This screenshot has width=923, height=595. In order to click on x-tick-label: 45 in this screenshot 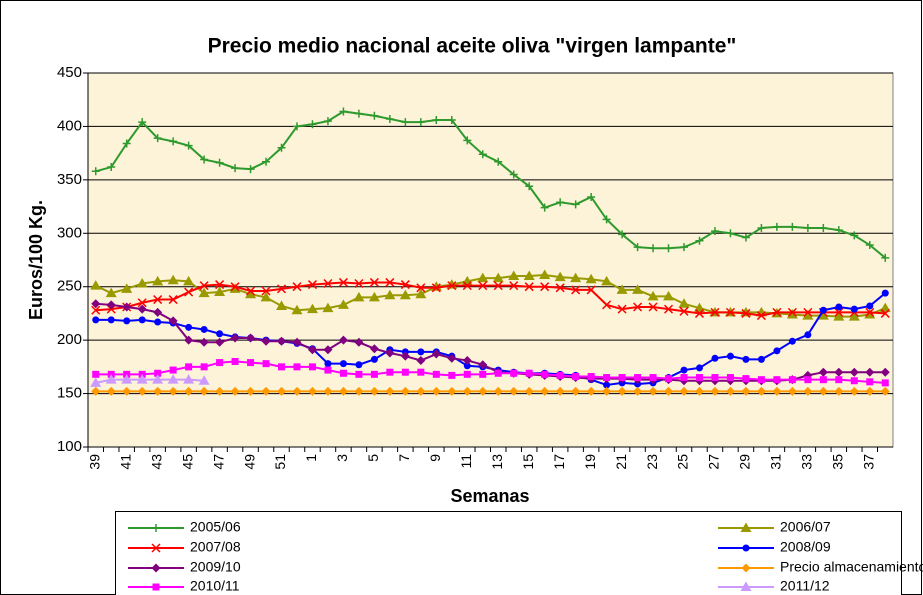, I will do `click(187, 462)`.